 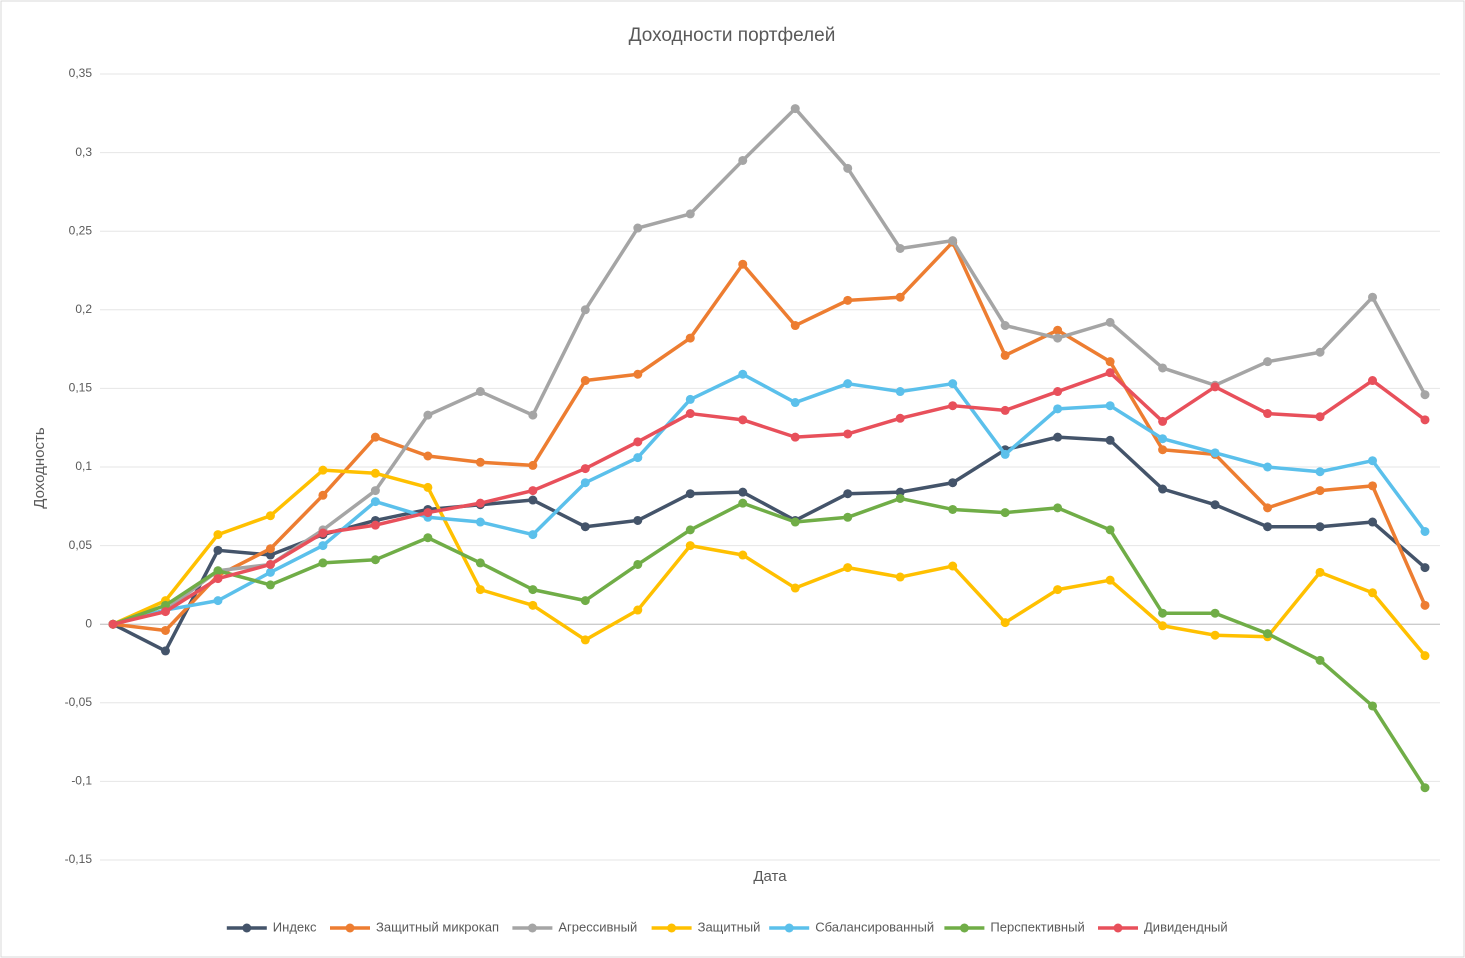 I want to click on legend-label: Защитный, so click(x=729, y=926).